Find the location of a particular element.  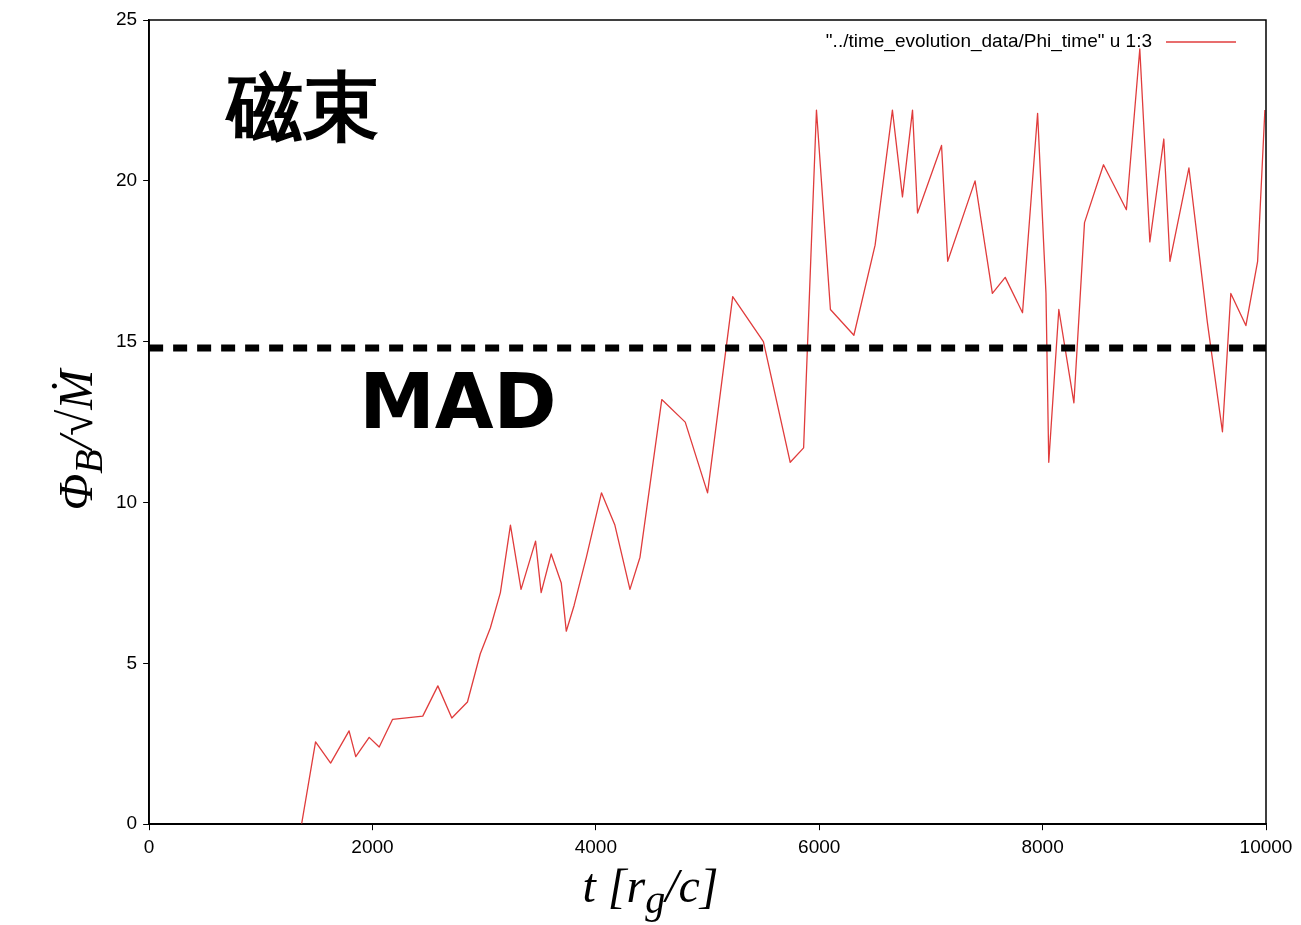

ref-line-label: MAD is located at coordinates (458, 401).